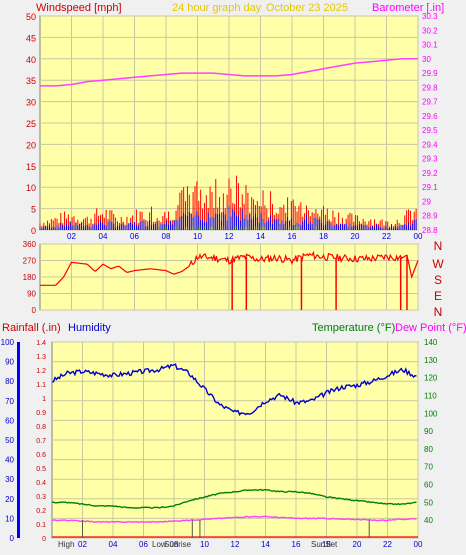  Describe the element at coordinates (9, 460) in the screenshot. I see `humidity-tick-label: 40` at that location.